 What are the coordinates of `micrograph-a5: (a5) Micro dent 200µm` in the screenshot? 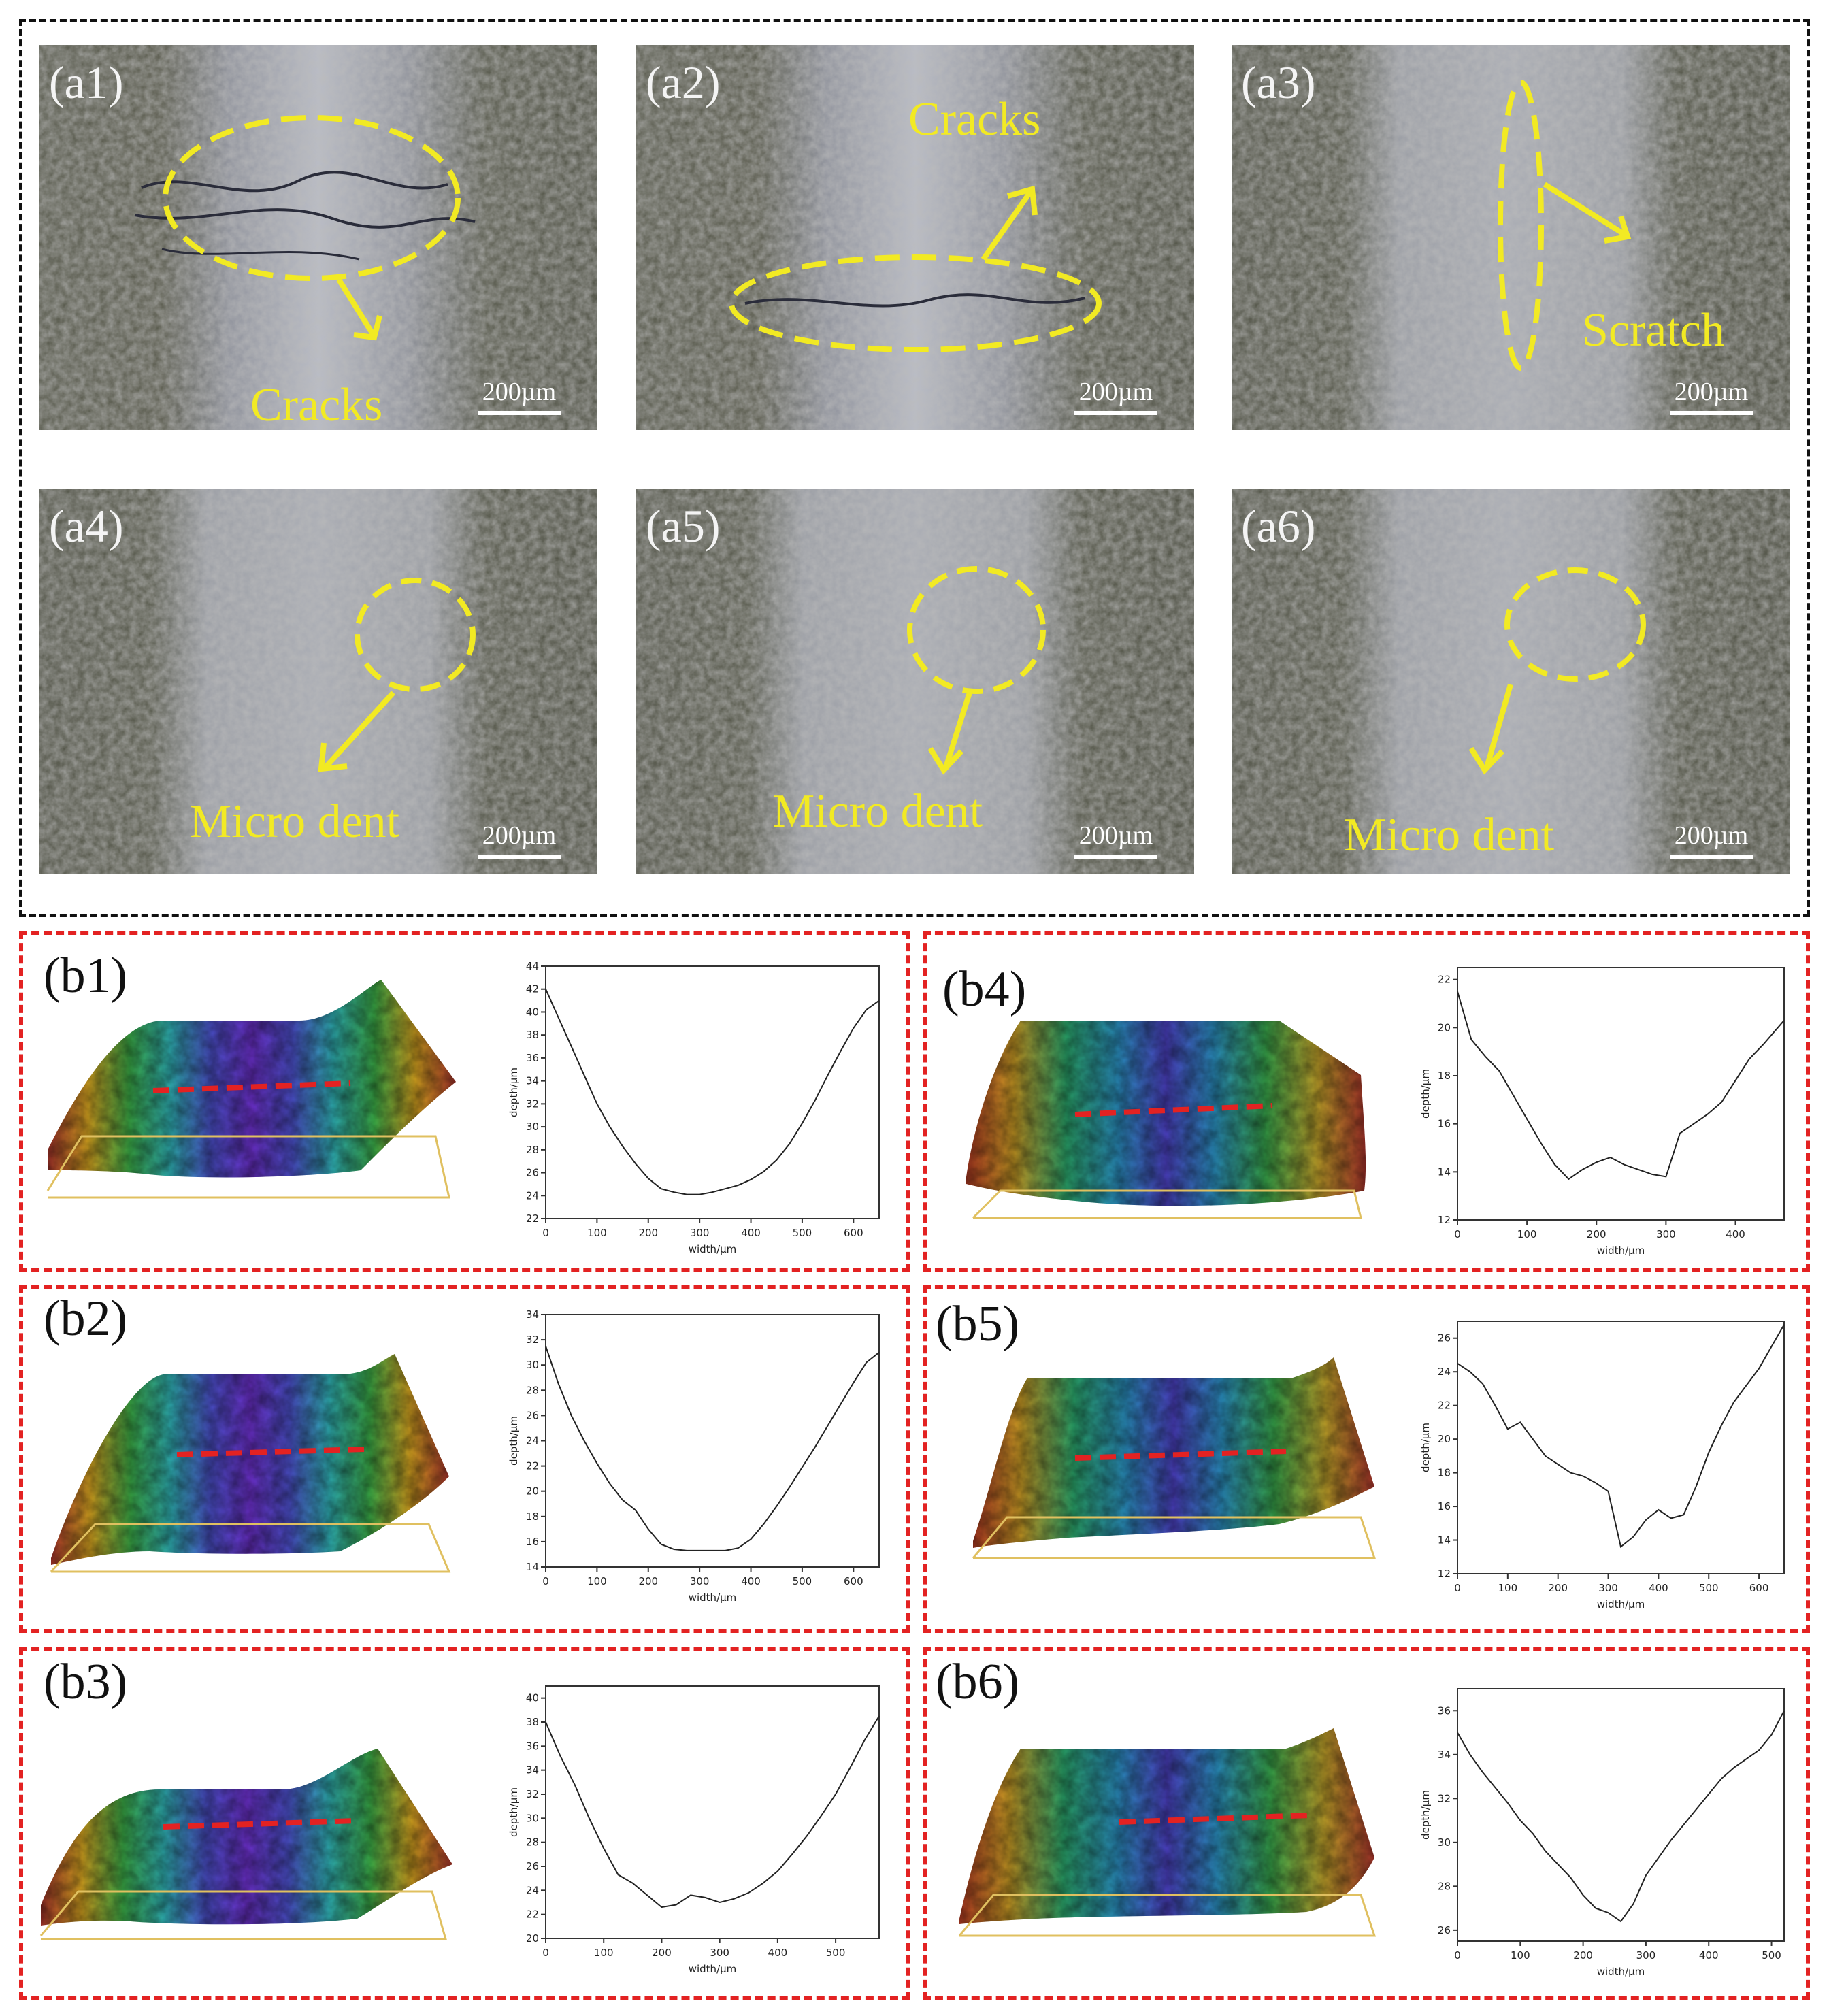 It's located at (915, 681).